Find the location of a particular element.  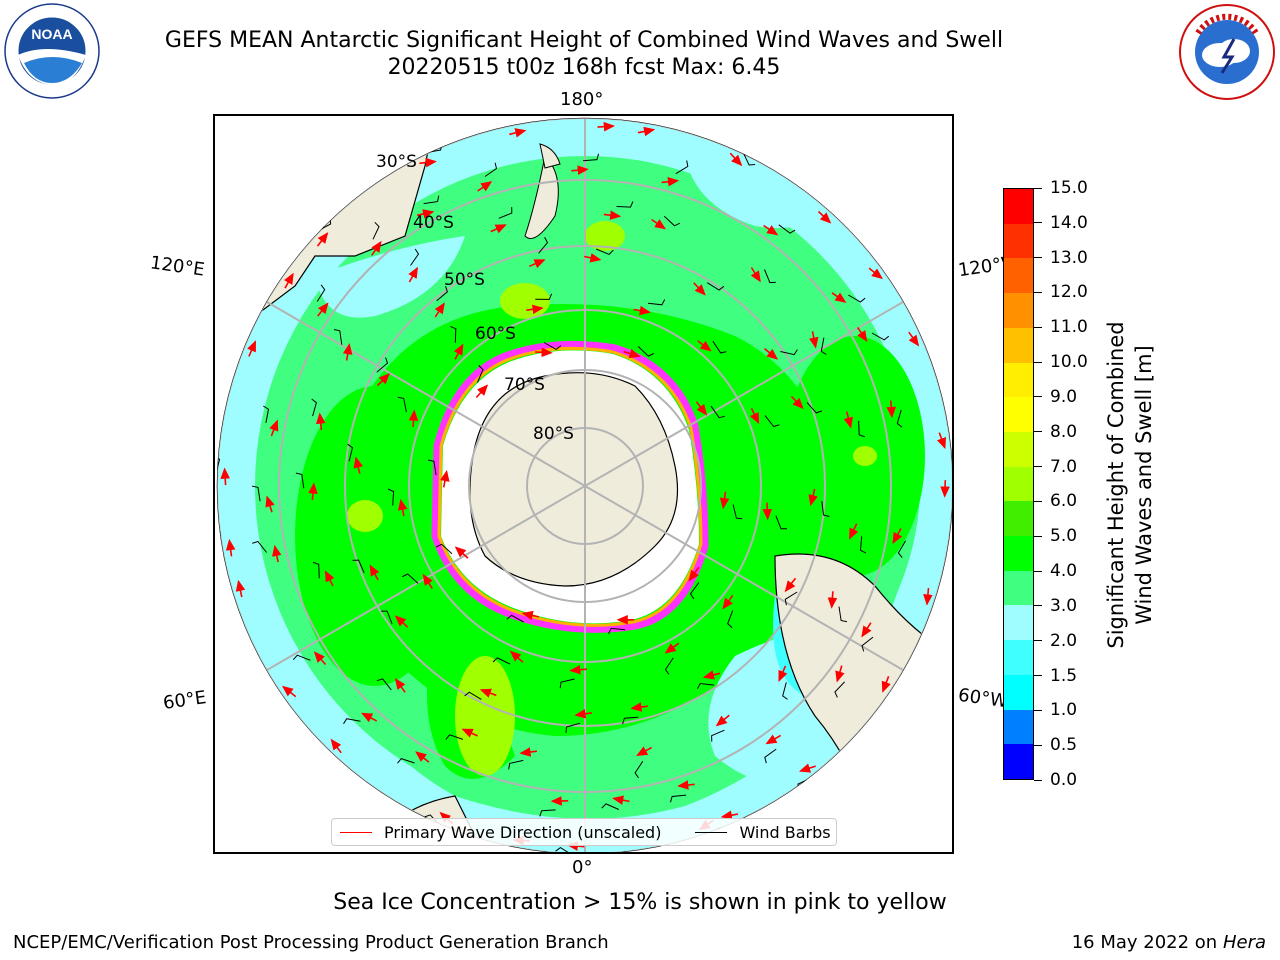

colorbar-tick-label: 7.0 is located at coordinates (1055, 467).